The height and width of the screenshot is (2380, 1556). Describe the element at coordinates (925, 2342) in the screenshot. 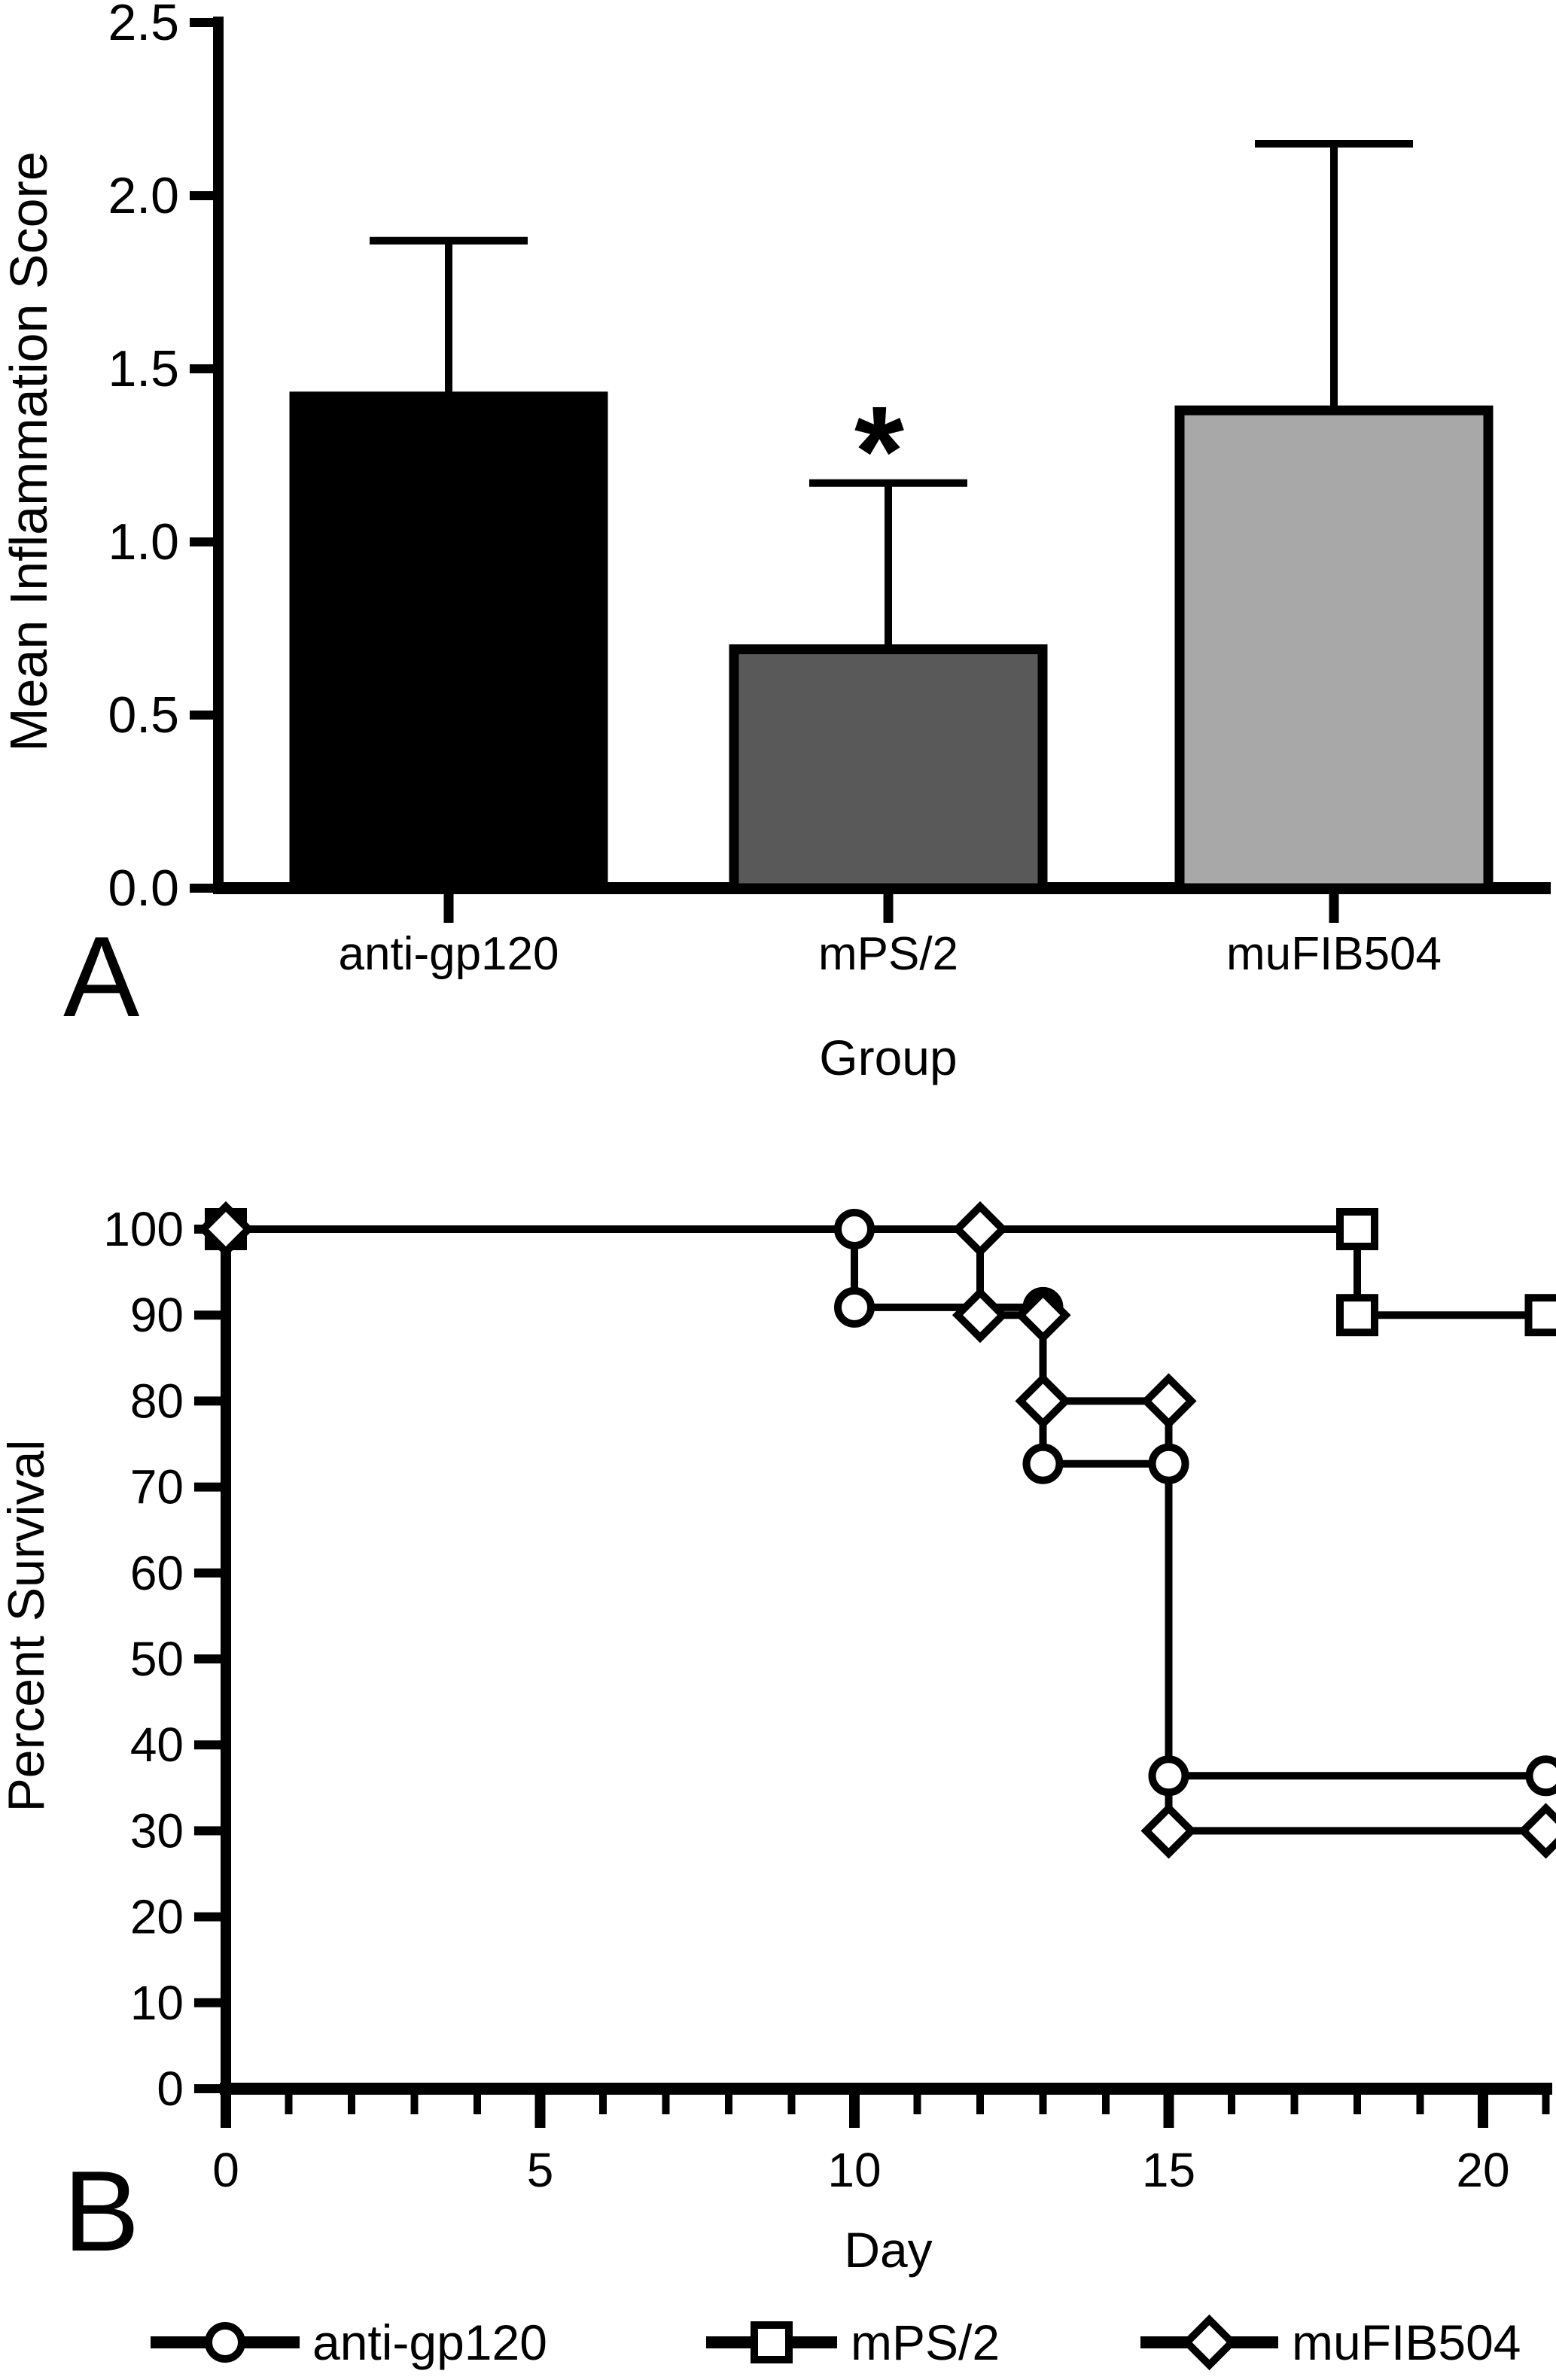

I see `legend-label: mPS/2` at that location.